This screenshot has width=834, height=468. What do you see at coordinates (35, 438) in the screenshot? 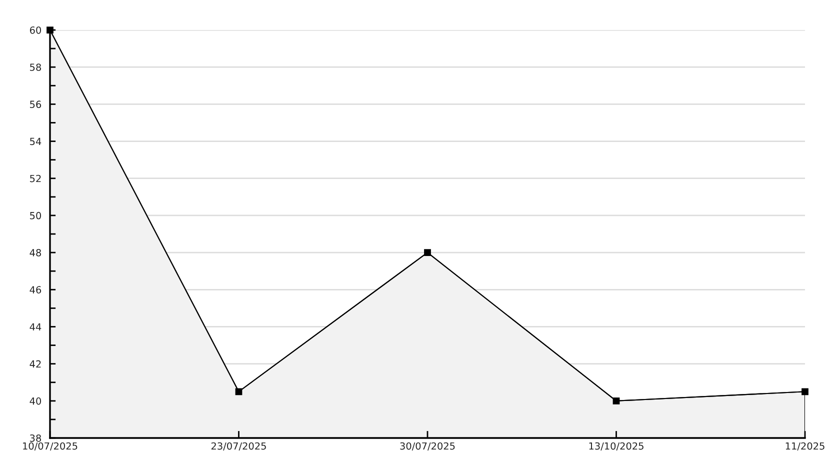
I see `y-tick-label: 38` at bounding box center [35, 438].